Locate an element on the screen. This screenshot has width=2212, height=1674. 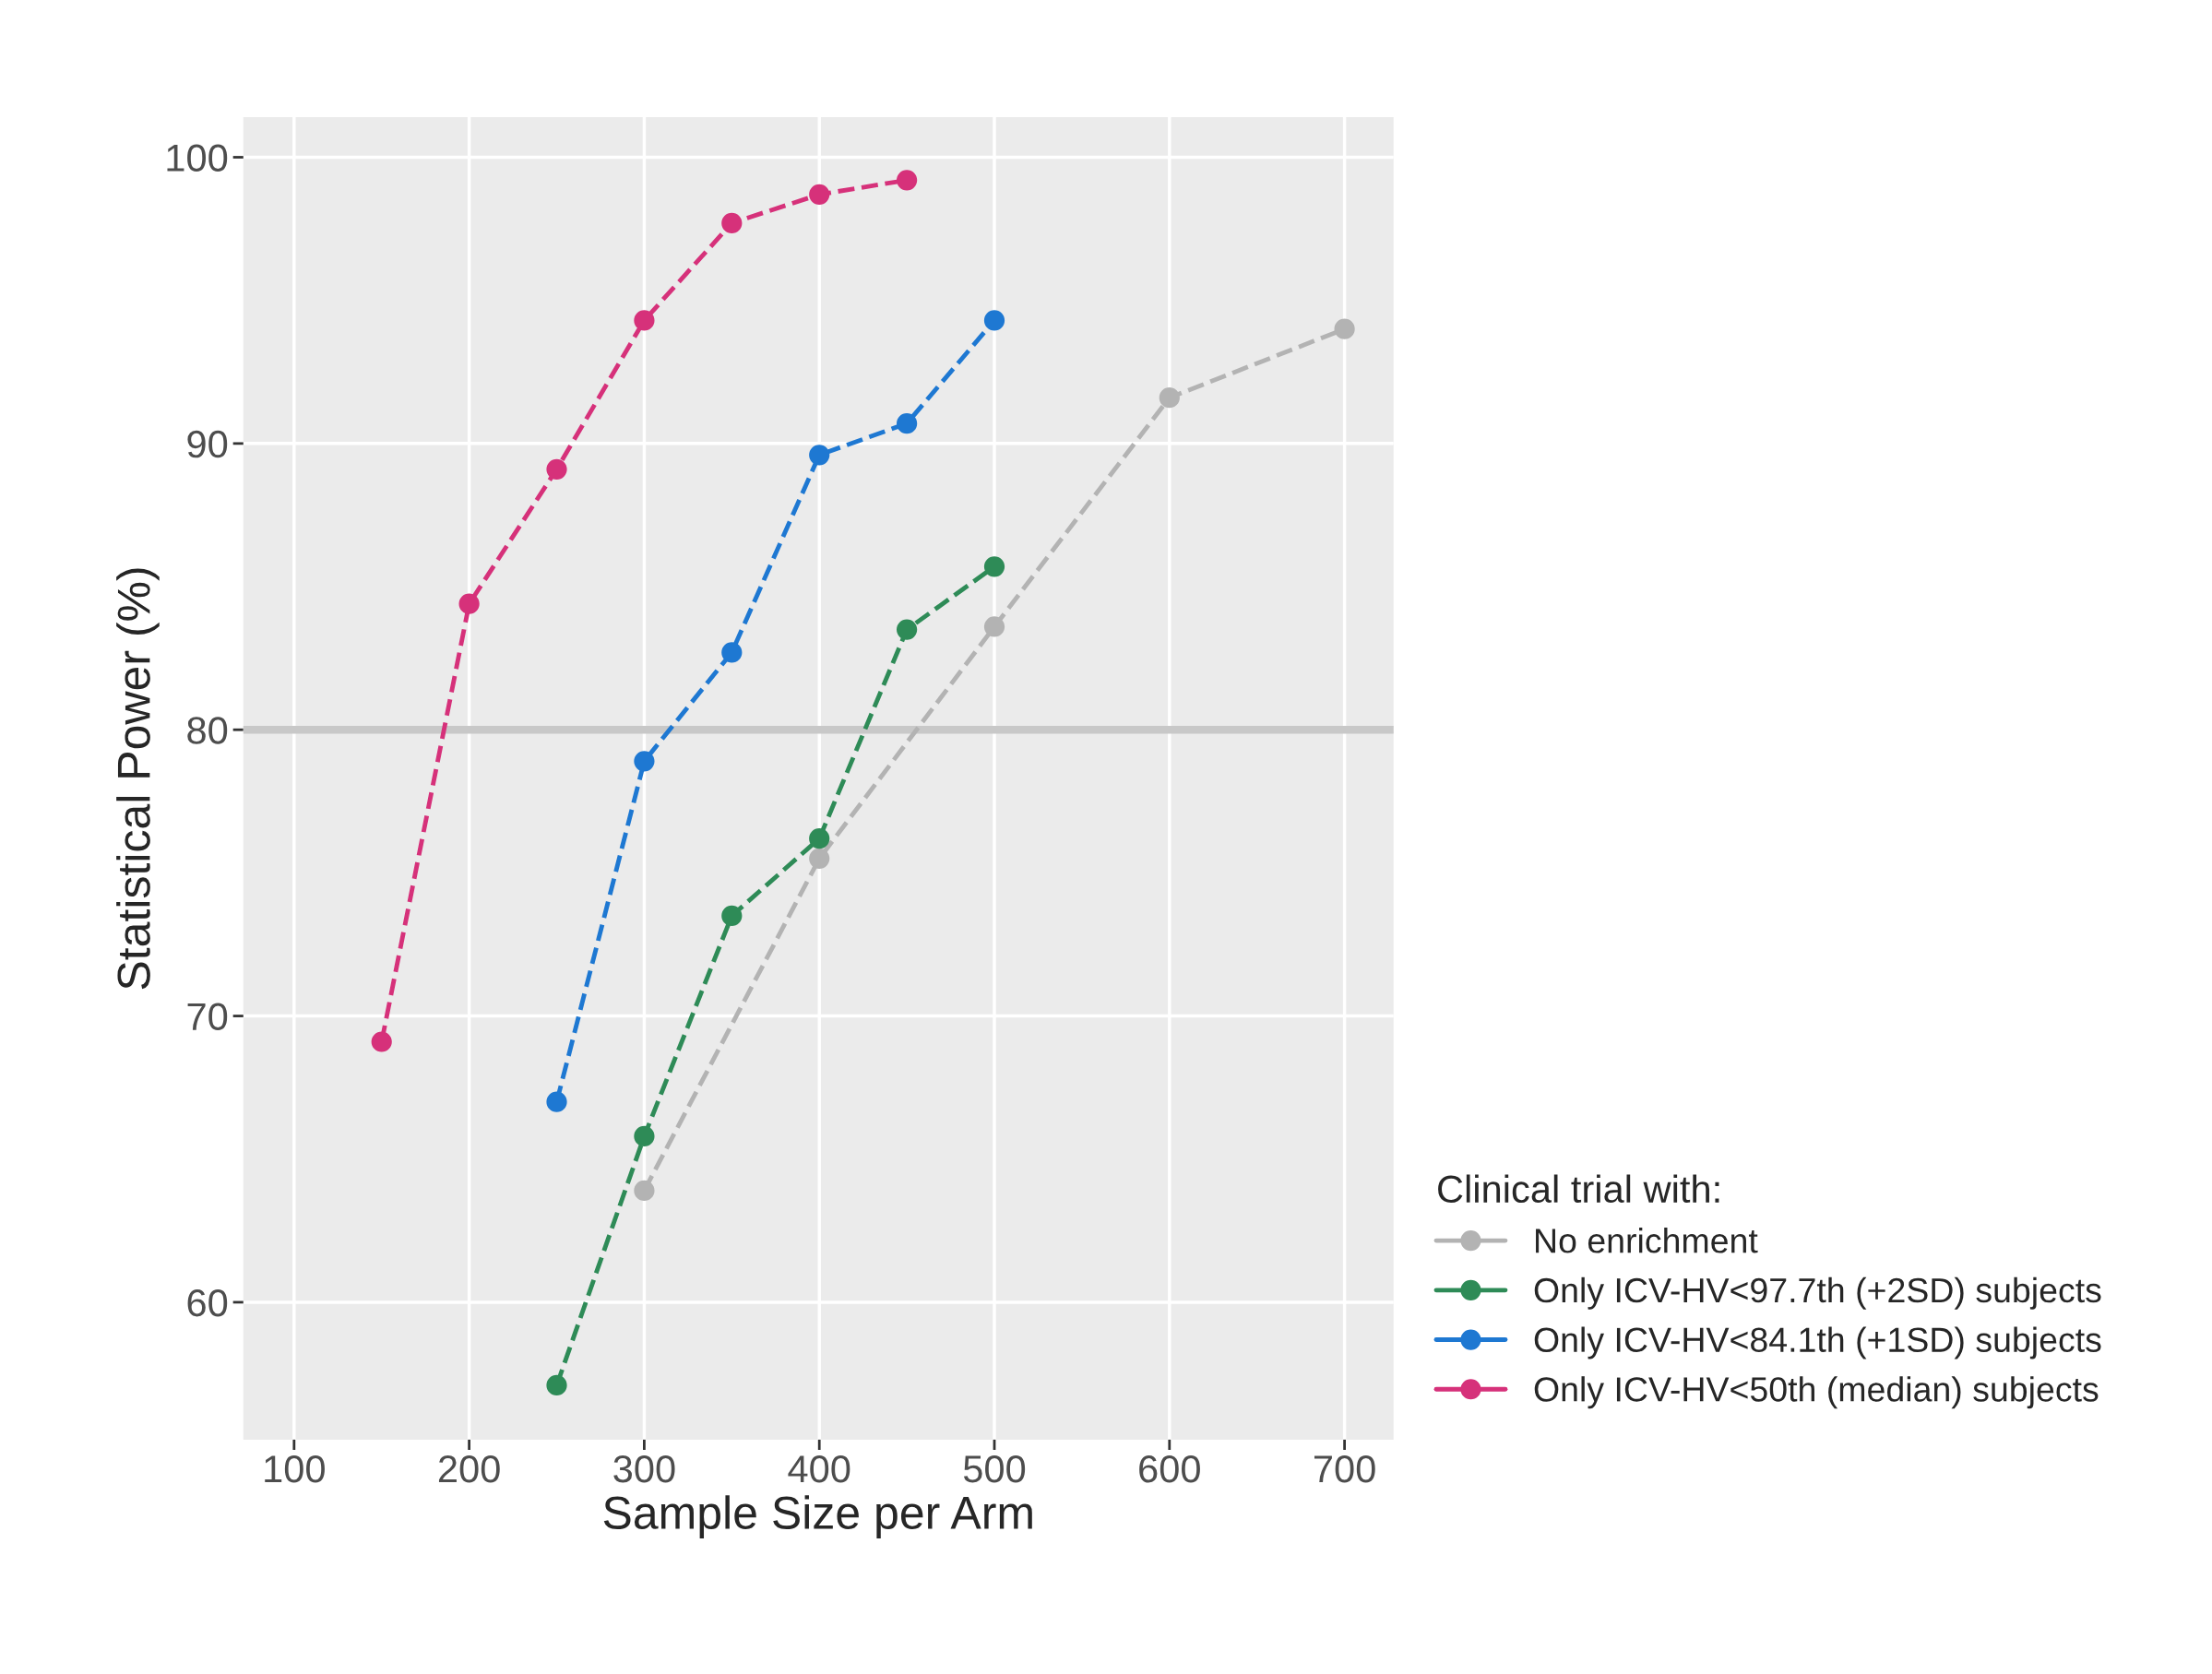
x-tick-label: 300 is located at coordinates (644, 1468).